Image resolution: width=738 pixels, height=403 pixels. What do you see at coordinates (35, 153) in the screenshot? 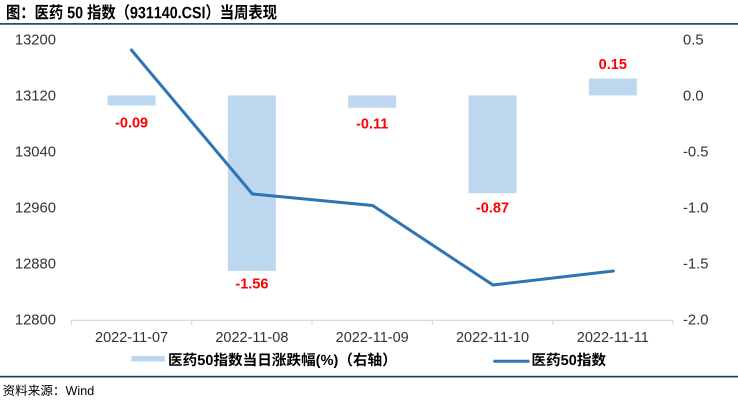
I see `svg-text: 13040` at bounding box center [35, 153].